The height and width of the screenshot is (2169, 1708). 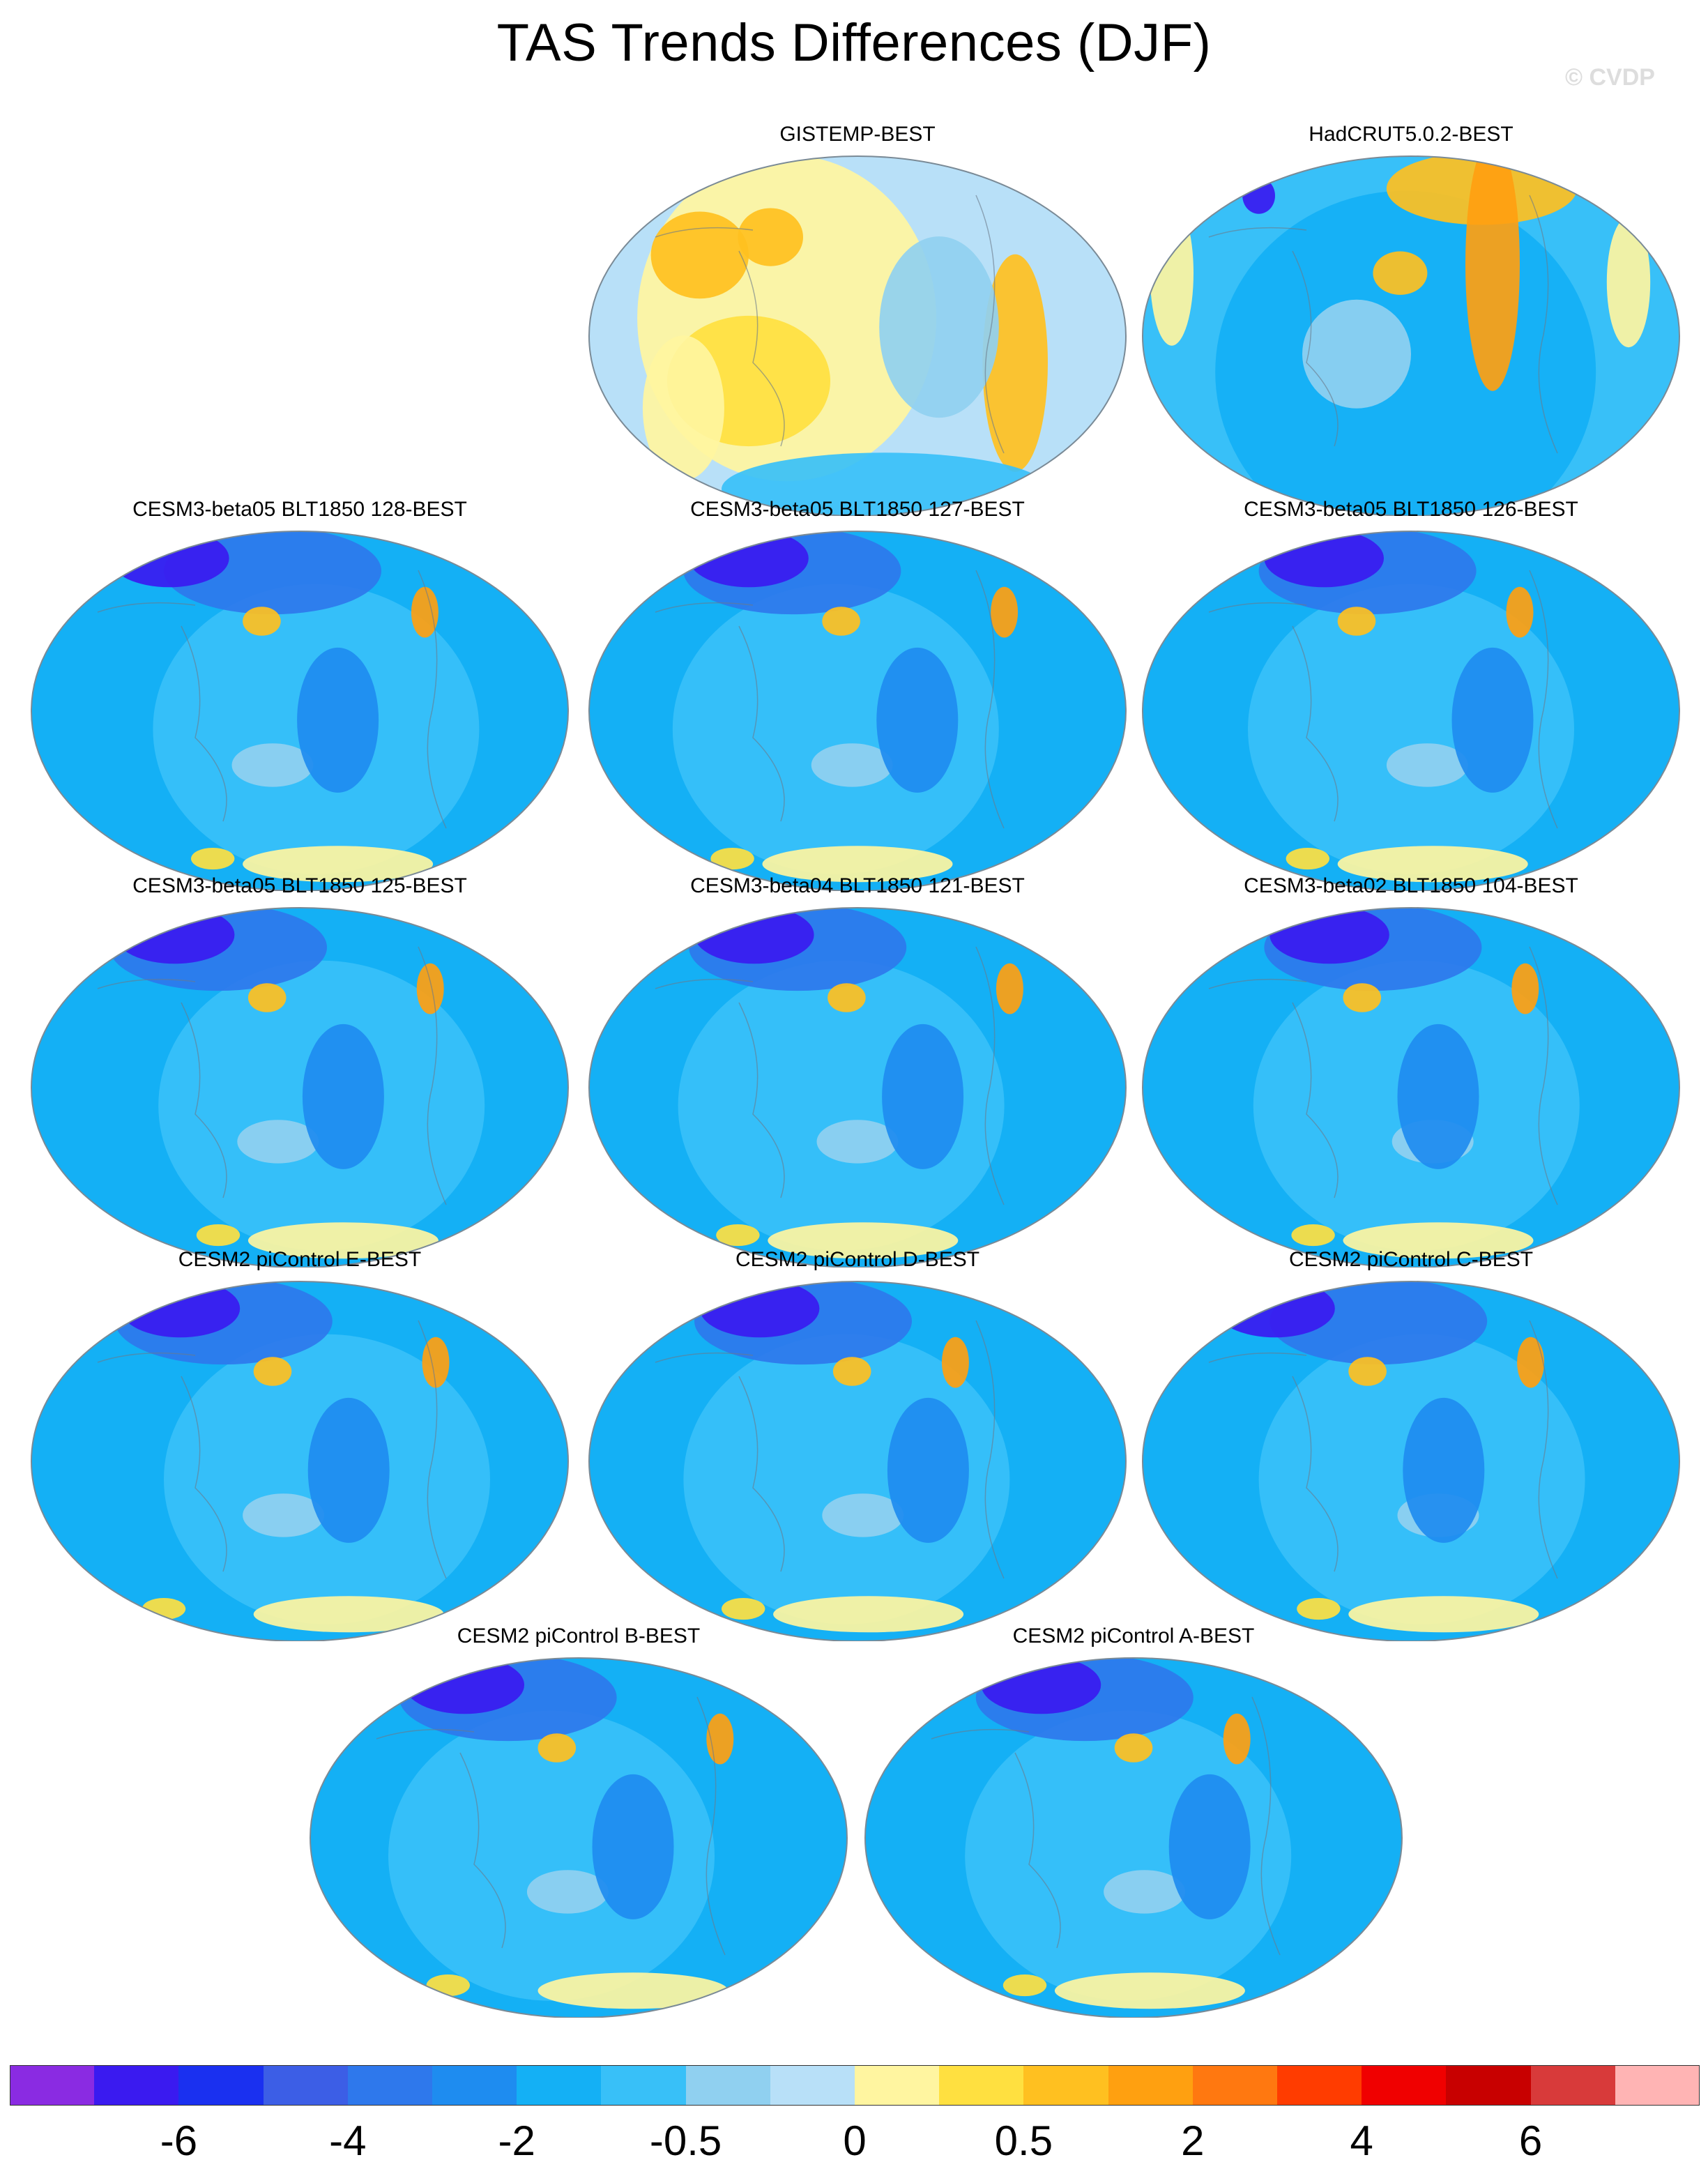 I want to click on panel-title: CESM2 piControl D-BEST, so click(x=857, y=1259).